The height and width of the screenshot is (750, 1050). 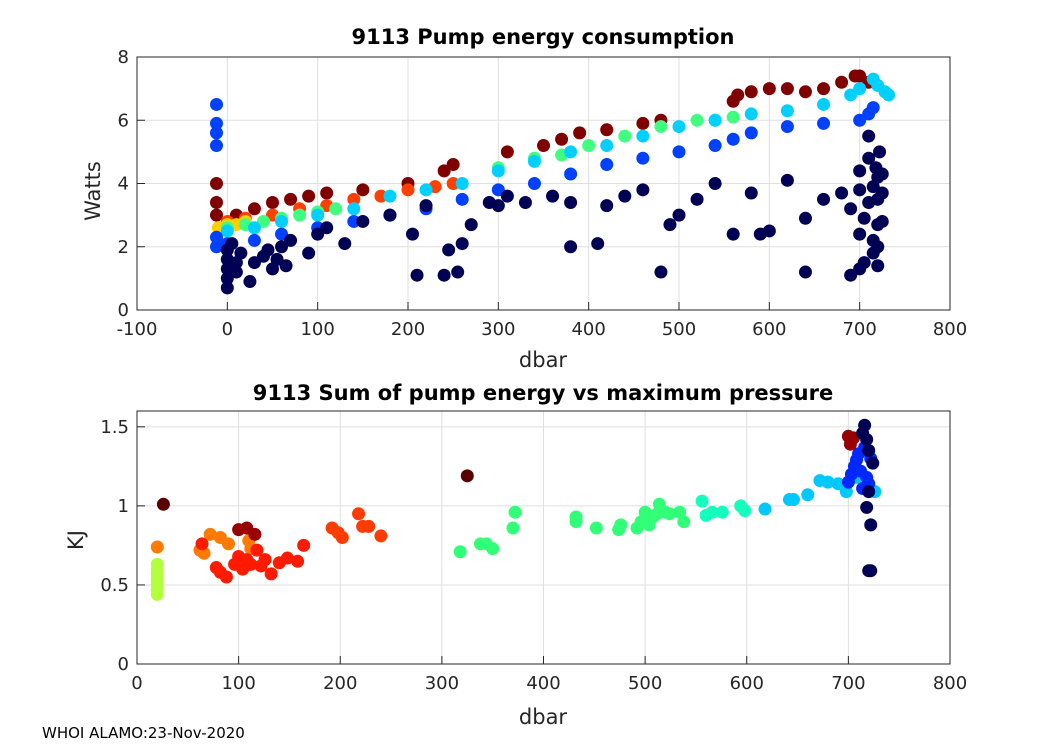 What do you see at coordinates (123, 310) in the screenshot?
I see `y-tick-label: 0` at bounding box center [123, 310].